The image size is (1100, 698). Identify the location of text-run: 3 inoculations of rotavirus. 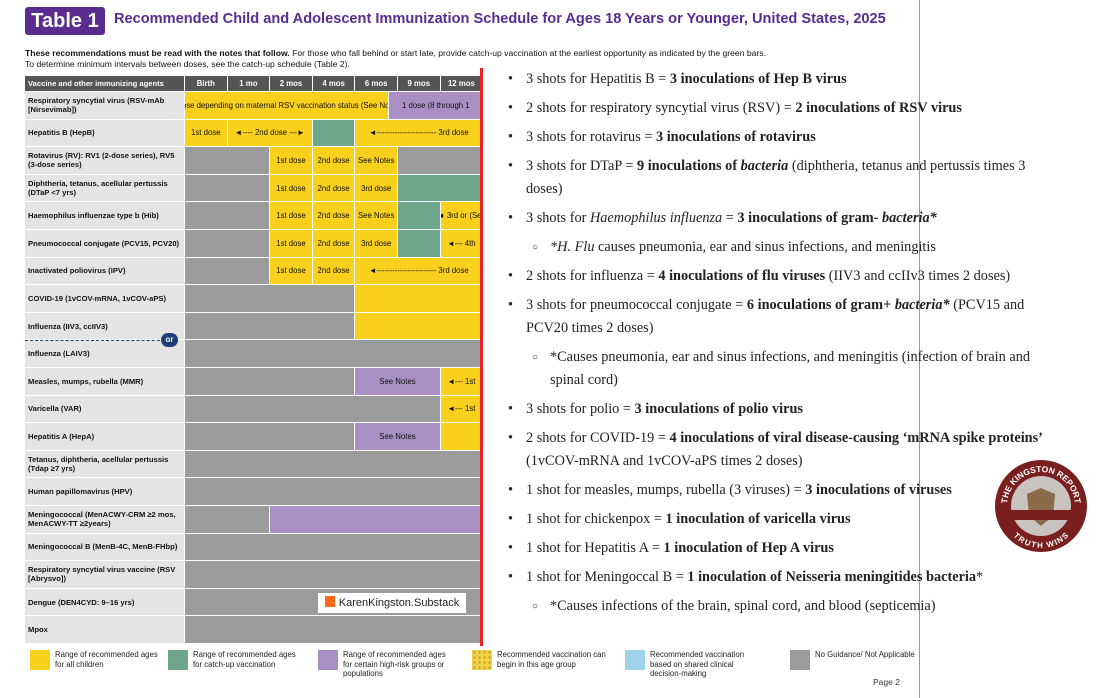
(735, 137).